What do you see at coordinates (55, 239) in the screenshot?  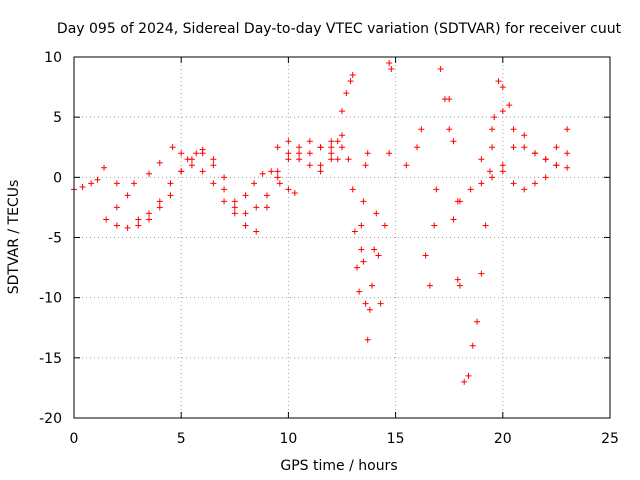 I see `y-tick-label: -5` at bounding box center [55, 239].